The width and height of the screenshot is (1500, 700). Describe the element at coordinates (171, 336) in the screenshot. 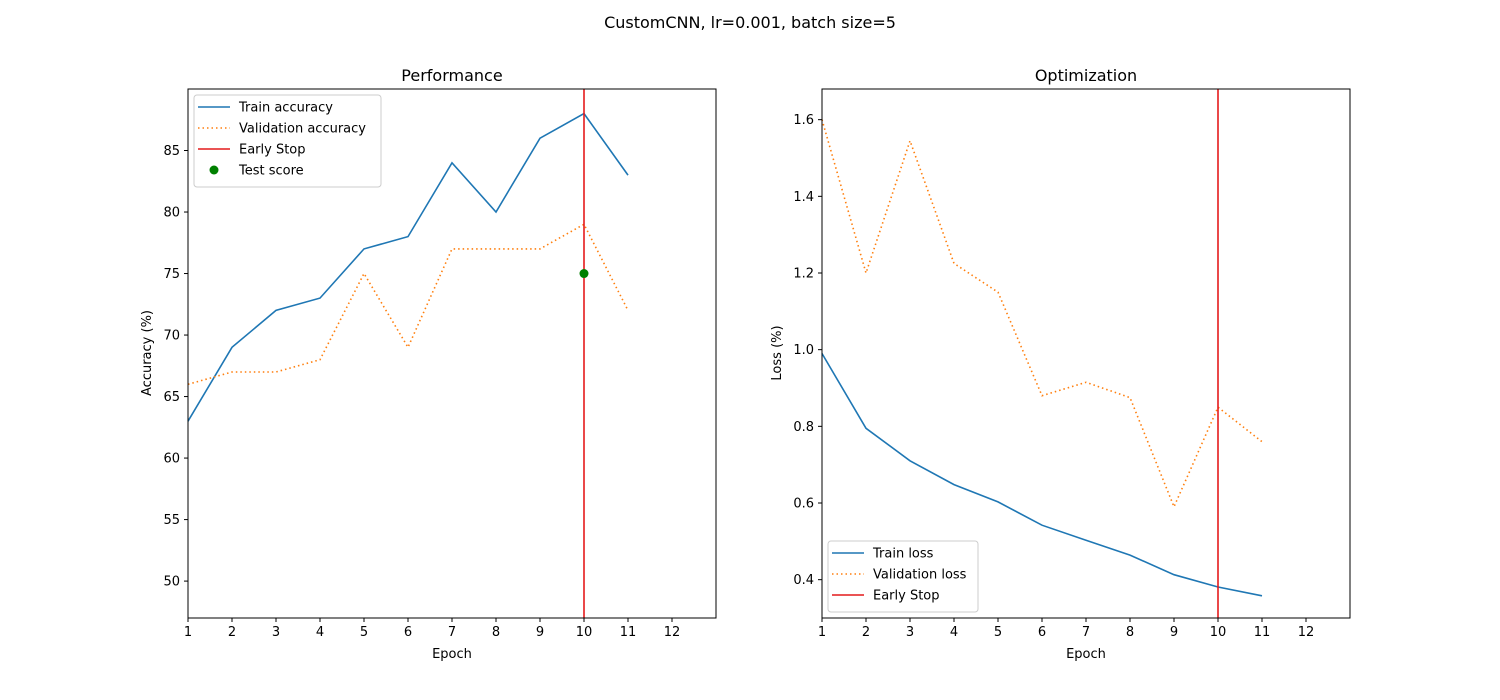

I see `performance-y-tick-label: 70` at that location.